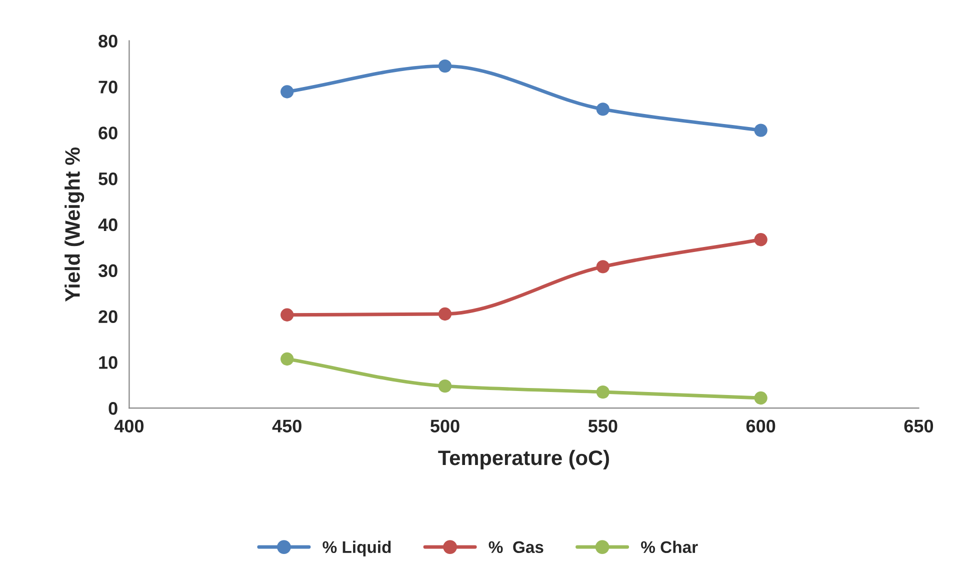  I want to click on y-tick-label: 20, so click(108, 316).